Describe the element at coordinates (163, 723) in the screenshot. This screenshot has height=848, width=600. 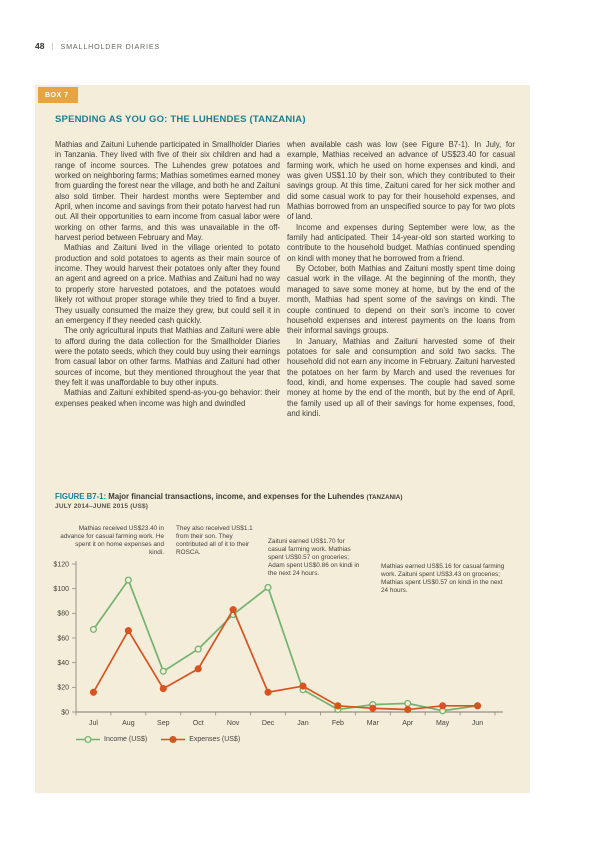
I see `svg-text: Sep` at that location.